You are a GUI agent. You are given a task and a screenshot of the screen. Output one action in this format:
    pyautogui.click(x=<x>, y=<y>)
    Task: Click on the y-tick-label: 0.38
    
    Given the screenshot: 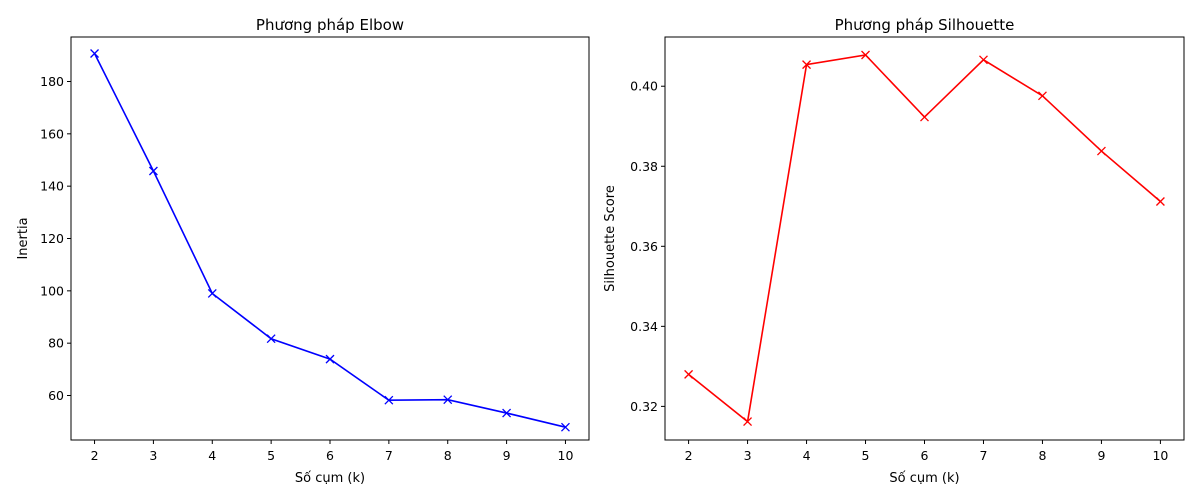 What is the action you would take?
    pyautogui.click(x=644, y=166)
    